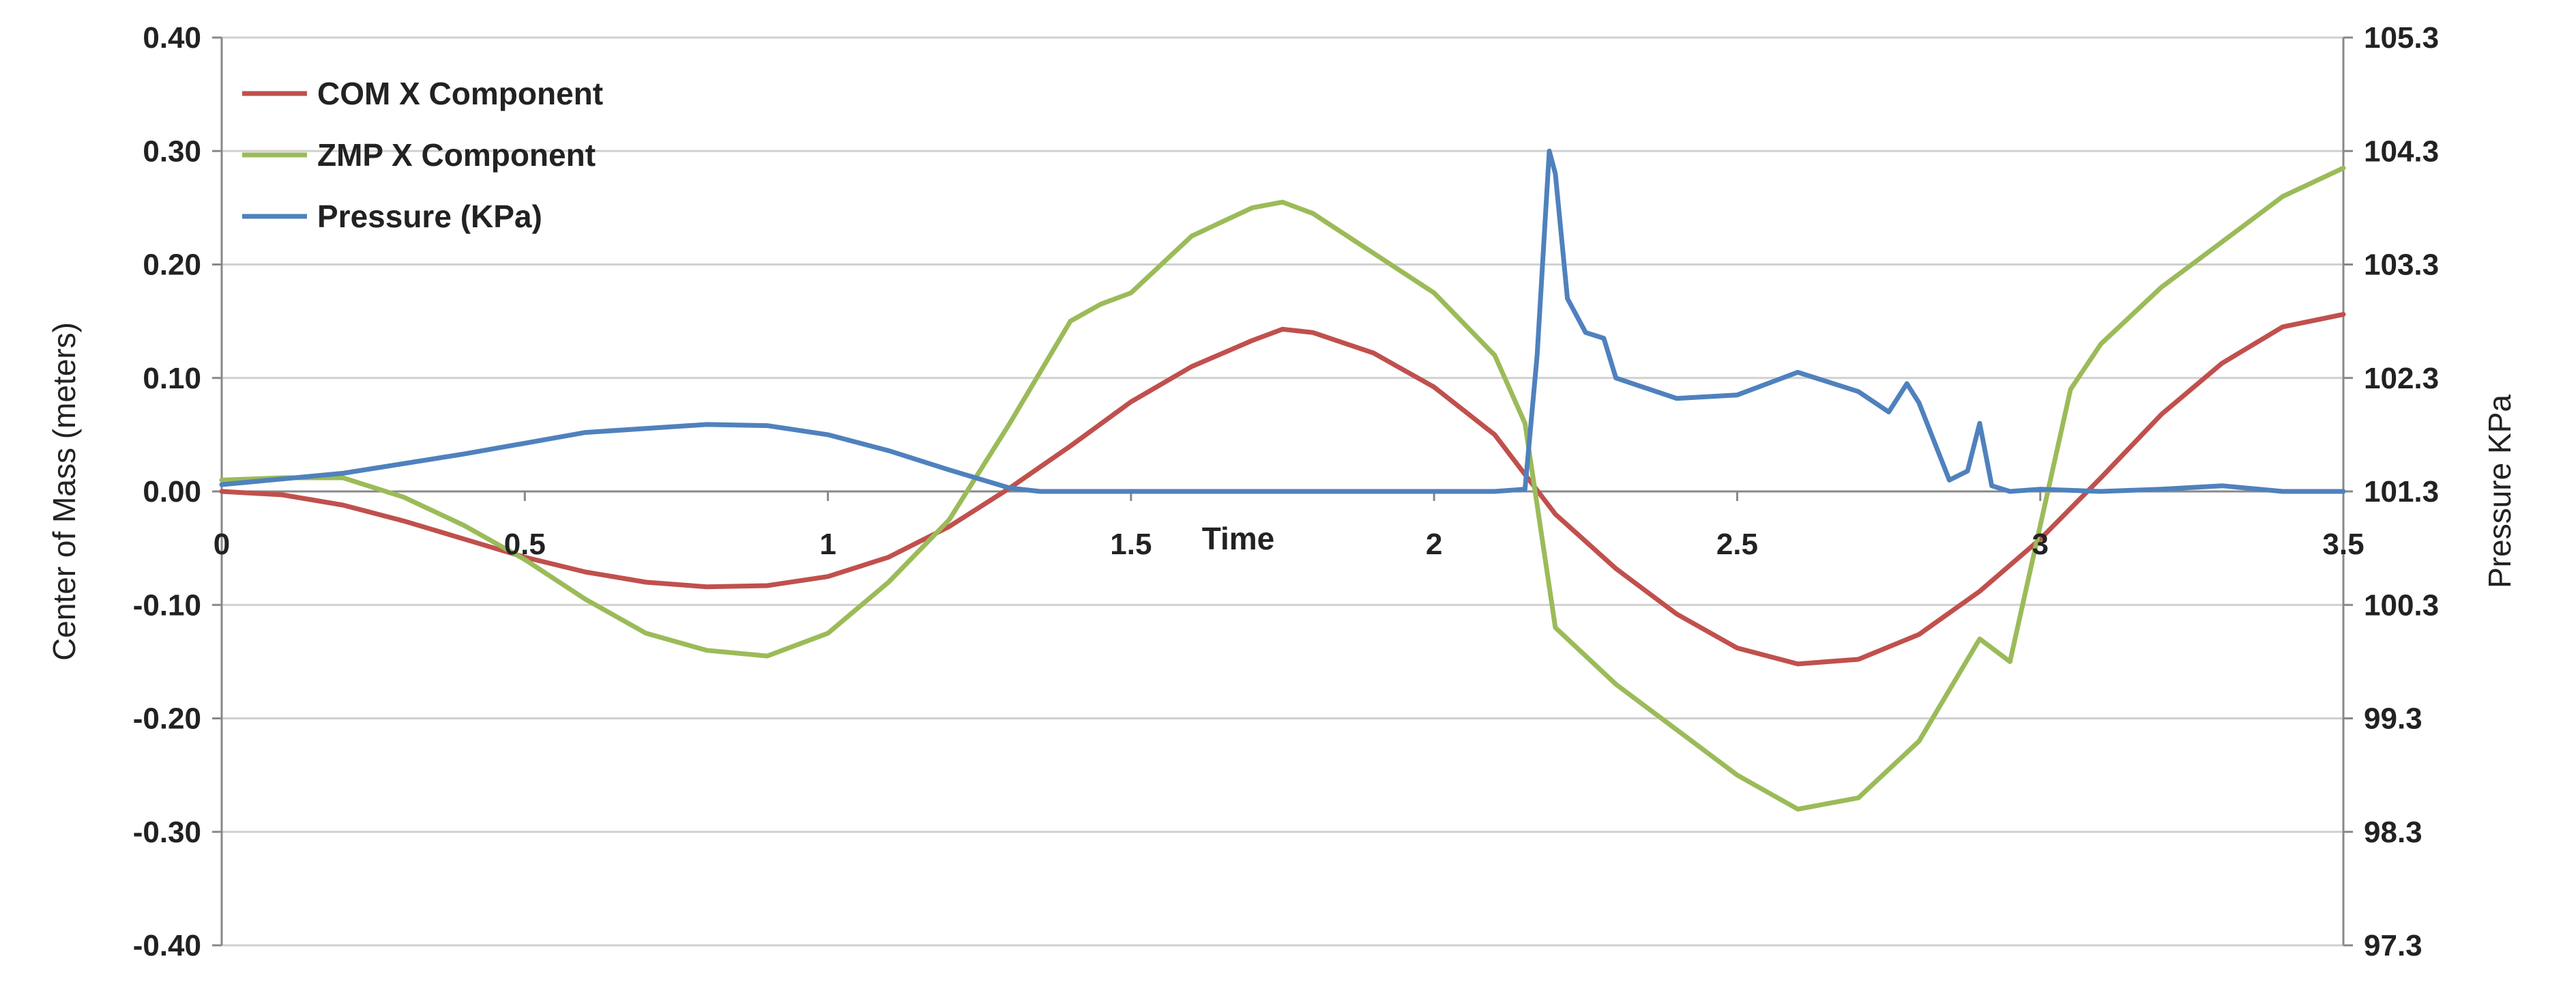 The width and height of the screenshot is (2576, 989). What do you see at coordinates (1737, 544) in the screenshot?
I see `x-tick-label: 2.5` at bounding box center [1737, 544].